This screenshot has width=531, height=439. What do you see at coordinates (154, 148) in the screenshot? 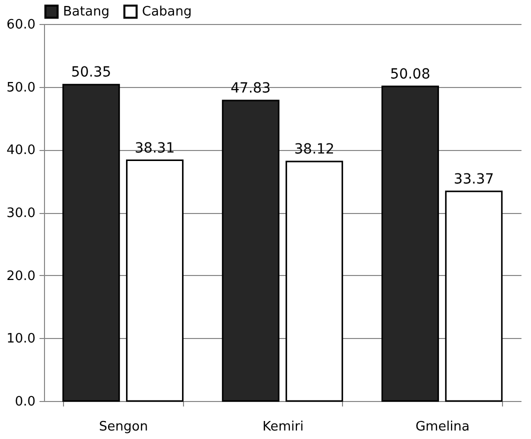
I see `data-label: 38.31` at bounding box center [154, 148].